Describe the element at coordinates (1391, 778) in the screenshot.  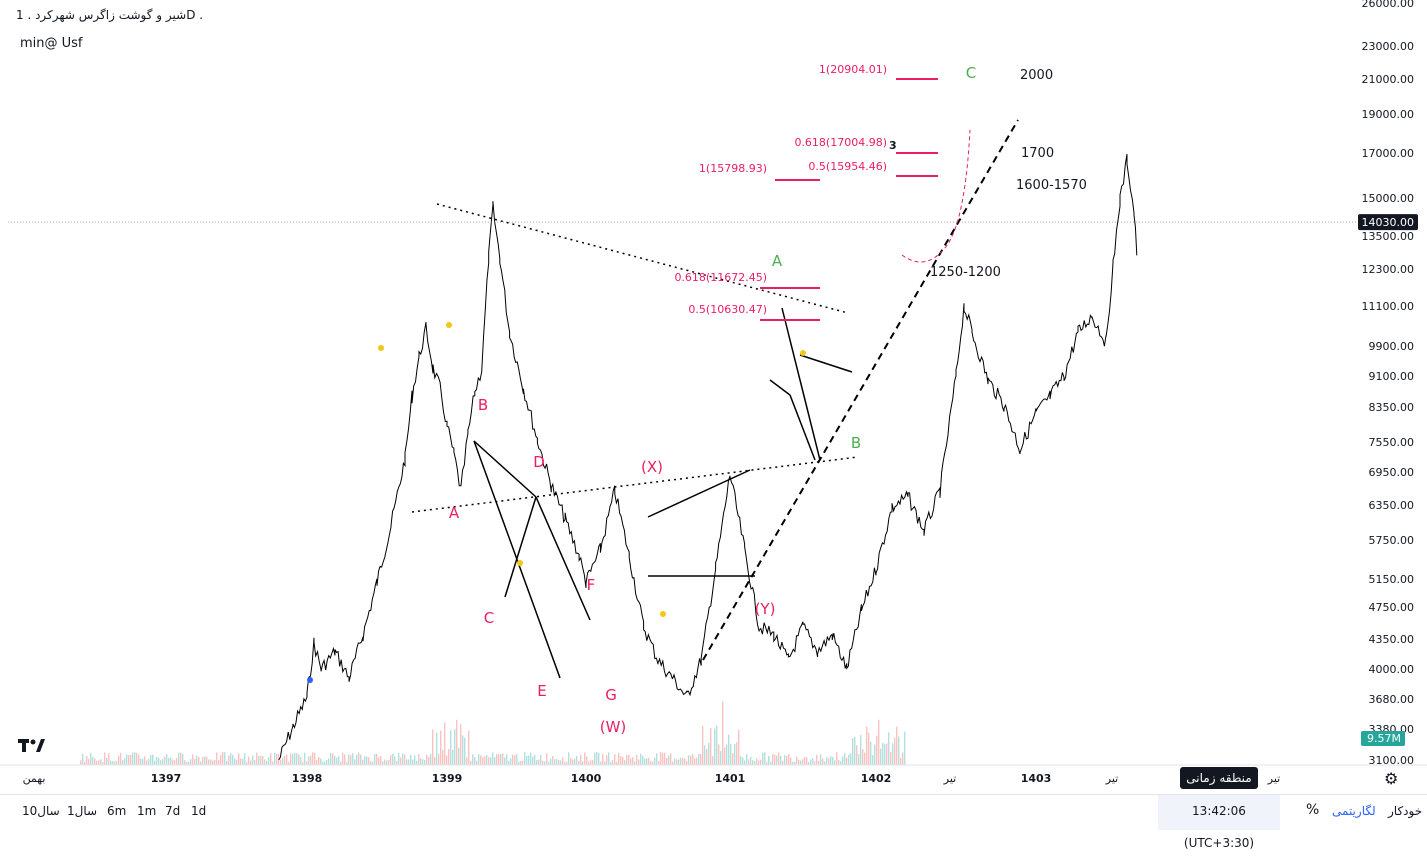
I see `gear-icon: ⚙` at that location.